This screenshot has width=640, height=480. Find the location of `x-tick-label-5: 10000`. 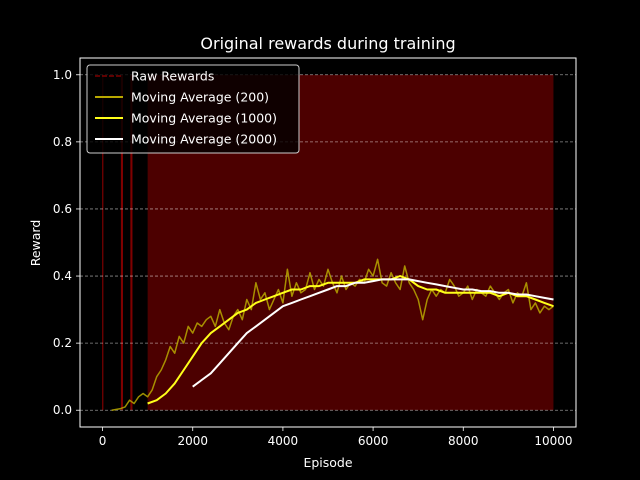

x-tick-label-5: 10000 is located at coordinates (553, 441).